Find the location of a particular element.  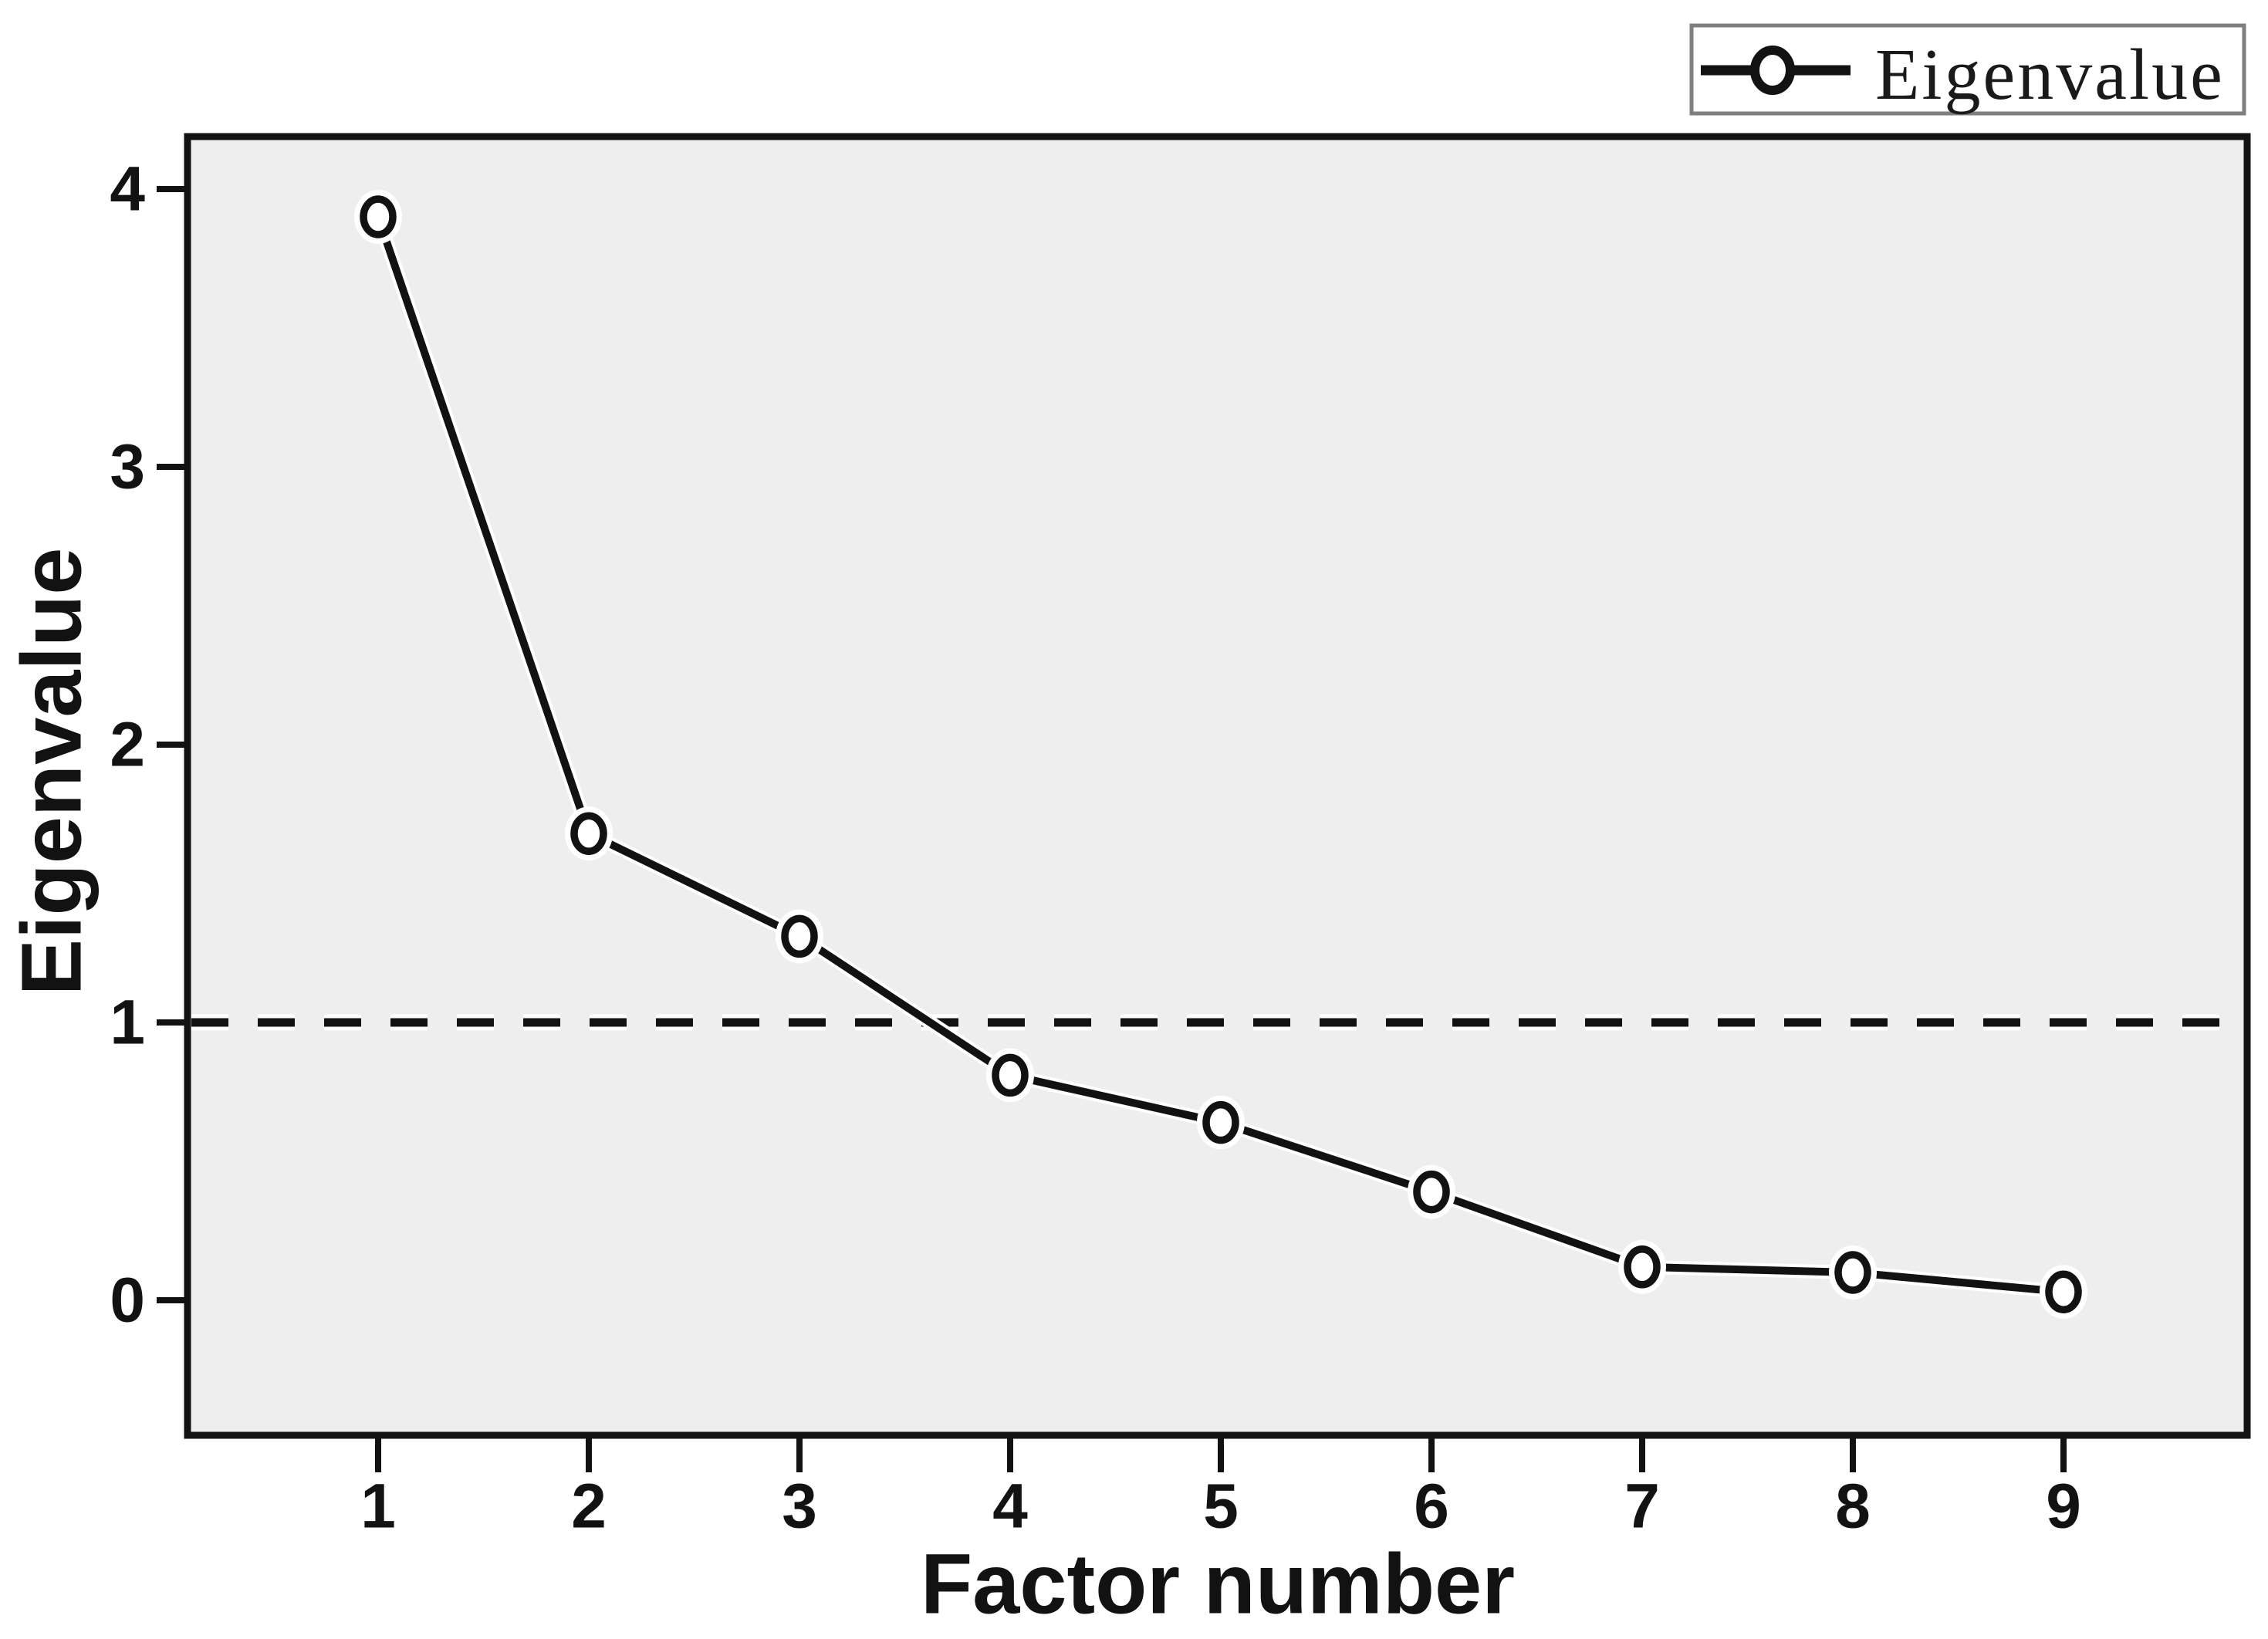

x-axis-ticks: 1 2 3 4 5 6 7 8 9 is located at coordinates (1221, 1490).